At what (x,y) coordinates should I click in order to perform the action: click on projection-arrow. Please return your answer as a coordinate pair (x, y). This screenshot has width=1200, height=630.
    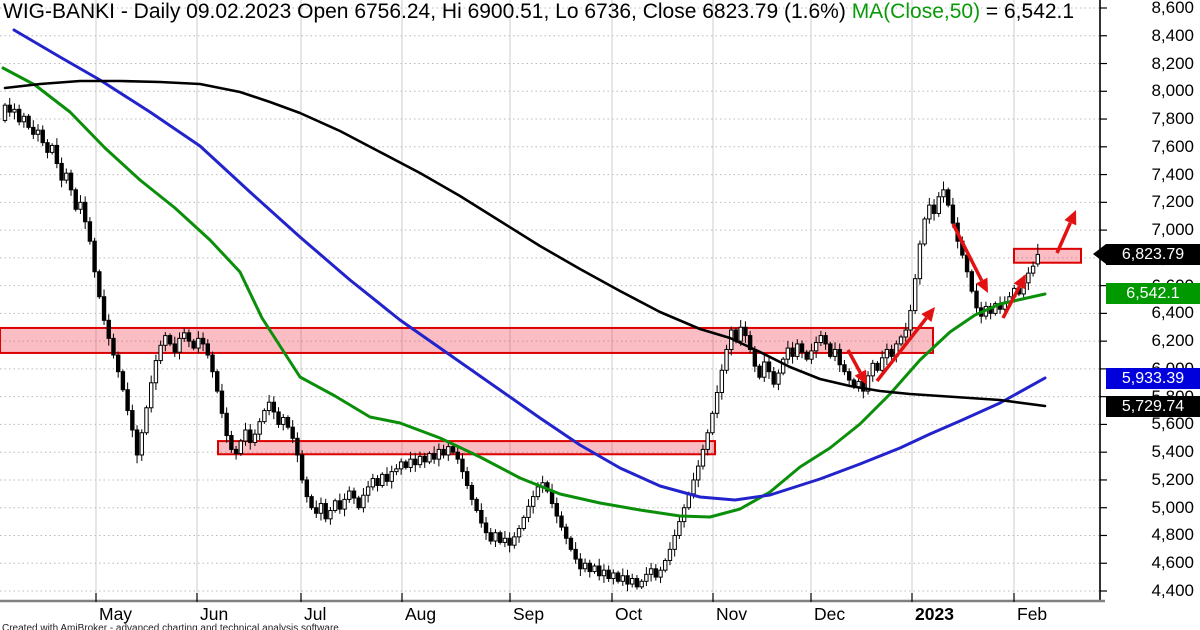
    Looking at the image, I should click on (1063, 238).